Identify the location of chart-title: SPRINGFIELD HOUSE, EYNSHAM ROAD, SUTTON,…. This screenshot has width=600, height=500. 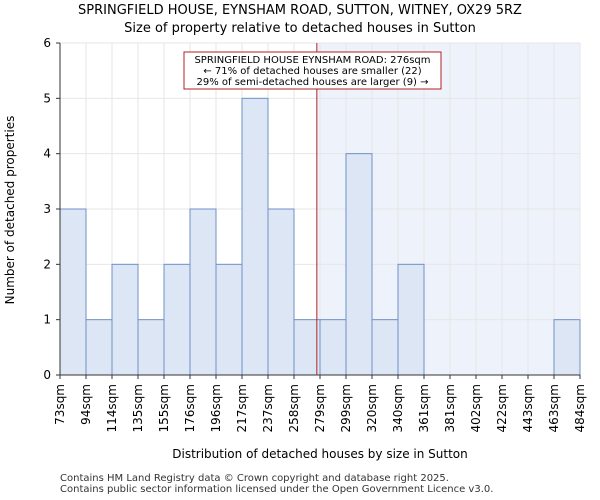
(300, 10).